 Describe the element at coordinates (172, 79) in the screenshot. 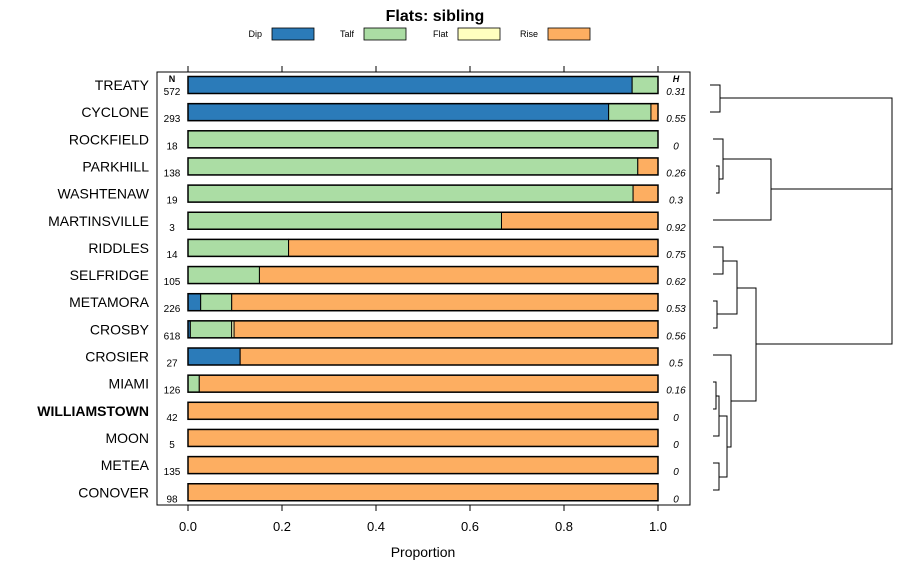

I see `n-column-header: N` at that location.